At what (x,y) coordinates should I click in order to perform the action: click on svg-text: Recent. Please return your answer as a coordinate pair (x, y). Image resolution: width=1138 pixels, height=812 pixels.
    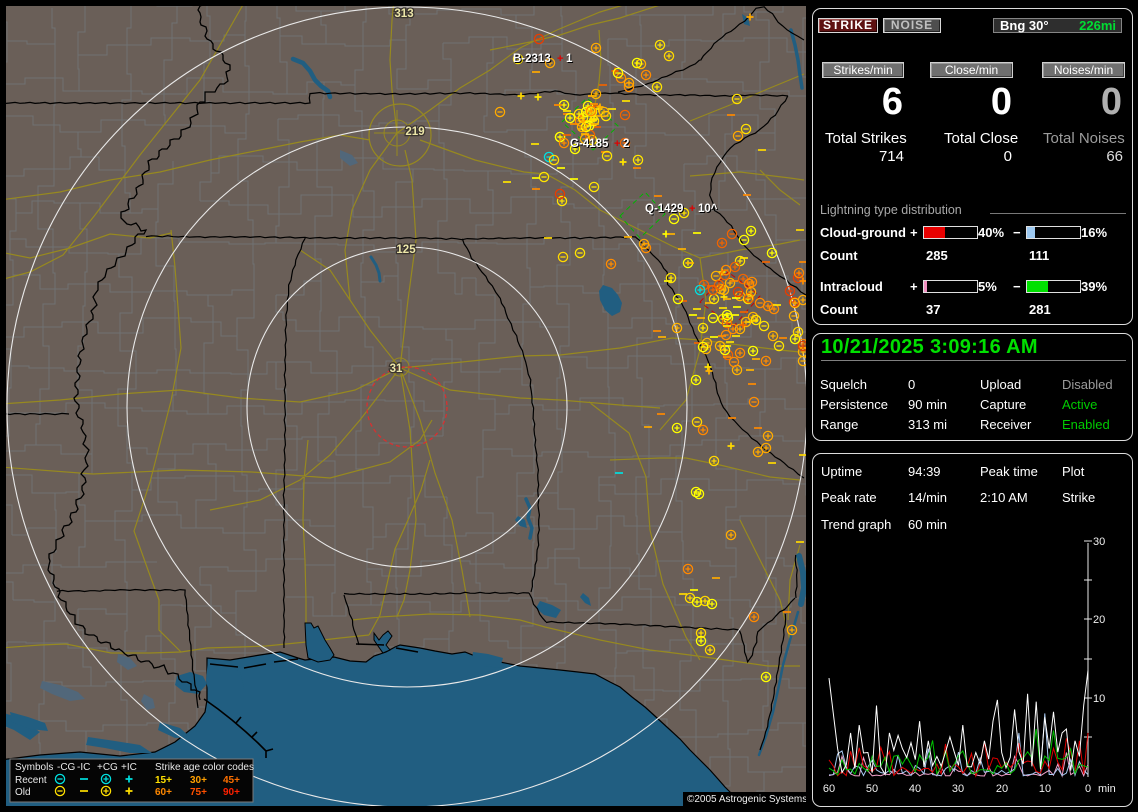
    Looking at the image, I should click on (31, 780).